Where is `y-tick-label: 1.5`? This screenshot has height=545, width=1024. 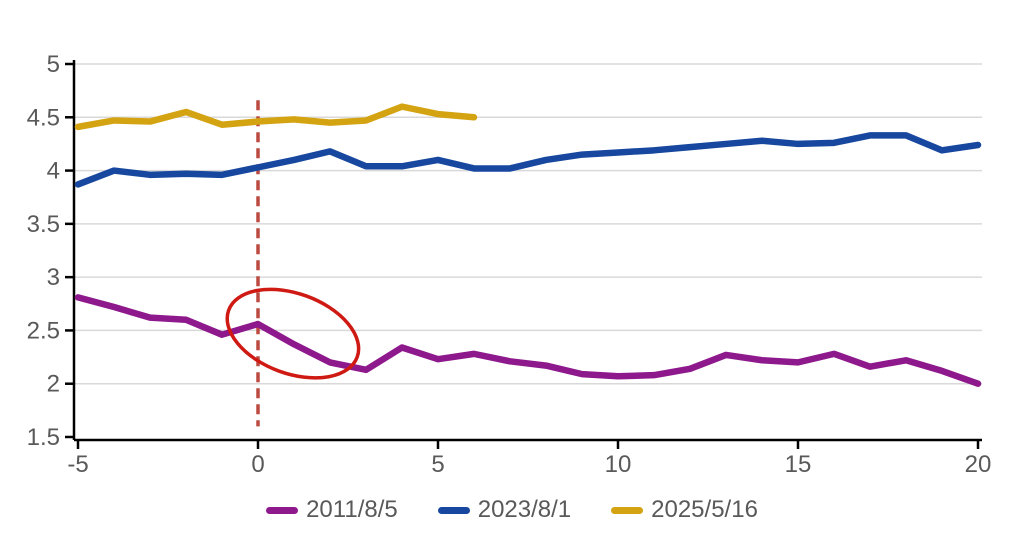 y-tick-label: 1.5 is located at coordinates (43, 437).